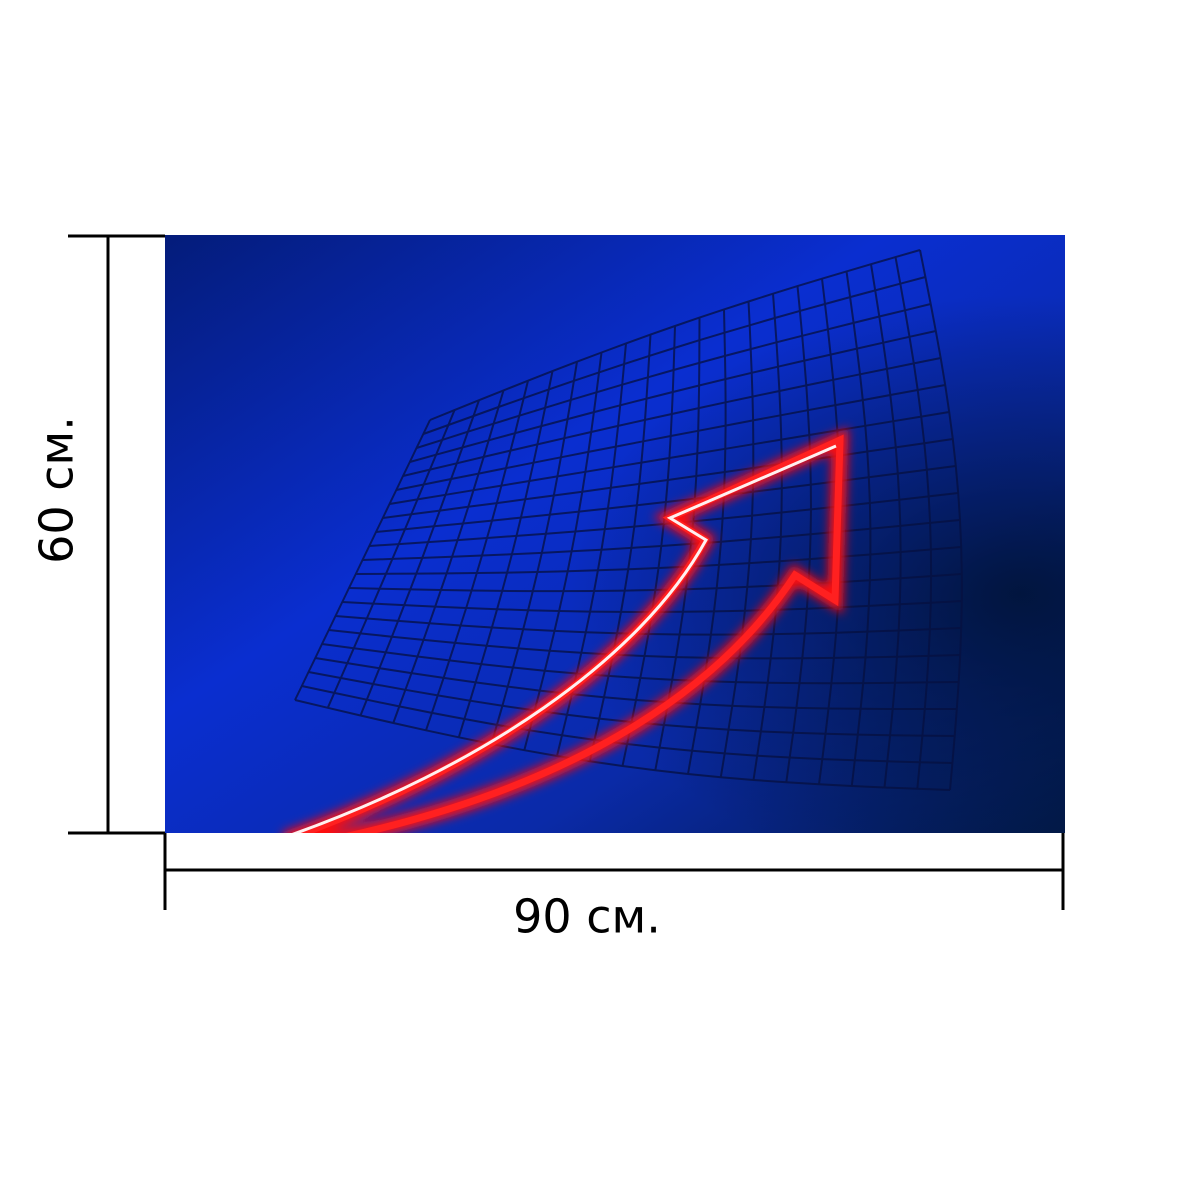  What do you see at coordinates (587, 917) in the screenshot?
I see `width-label: 90 см.` at bounding box center [587, 917].